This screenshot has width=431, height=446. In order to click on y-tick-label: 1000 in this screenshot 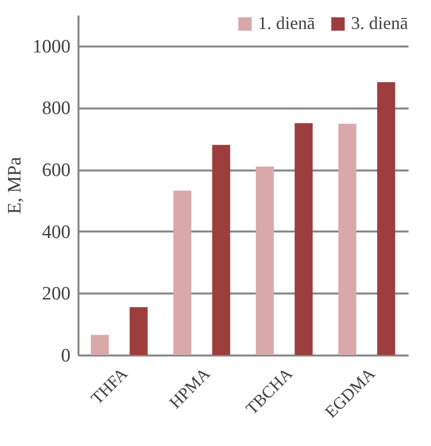, I will do `click(51, 47)`.